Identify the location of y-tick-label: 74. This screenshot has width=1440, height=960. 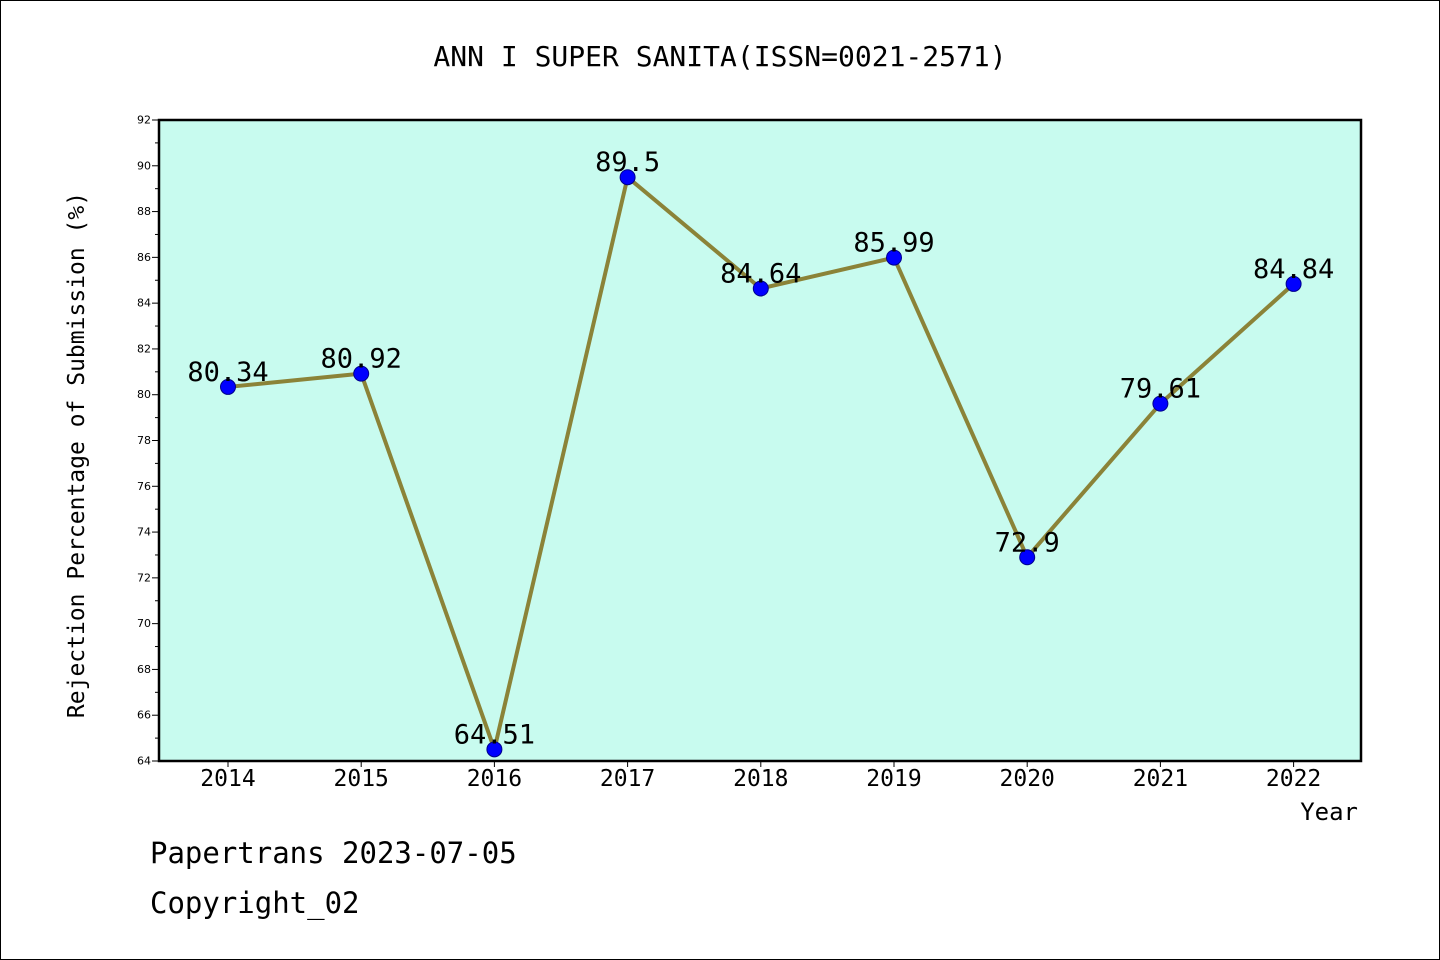
(144, 532).